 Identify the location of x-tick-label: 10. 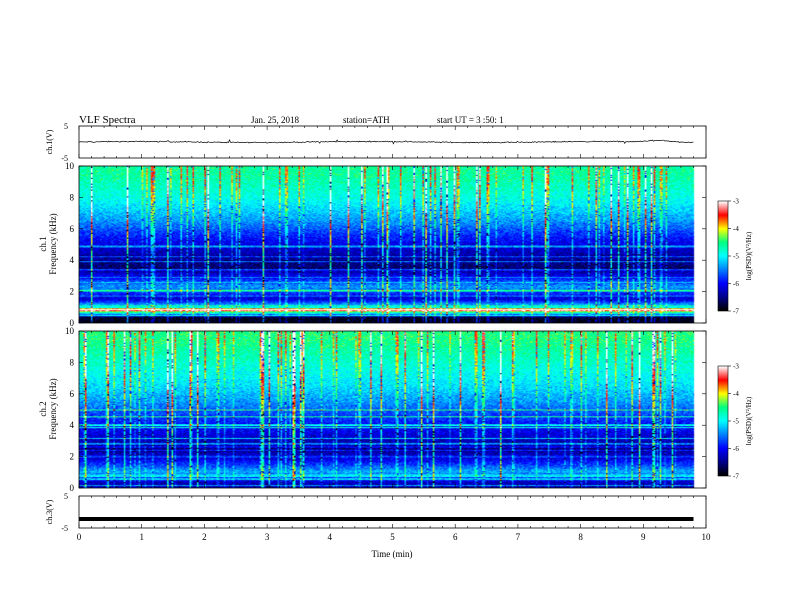
(707, 537).